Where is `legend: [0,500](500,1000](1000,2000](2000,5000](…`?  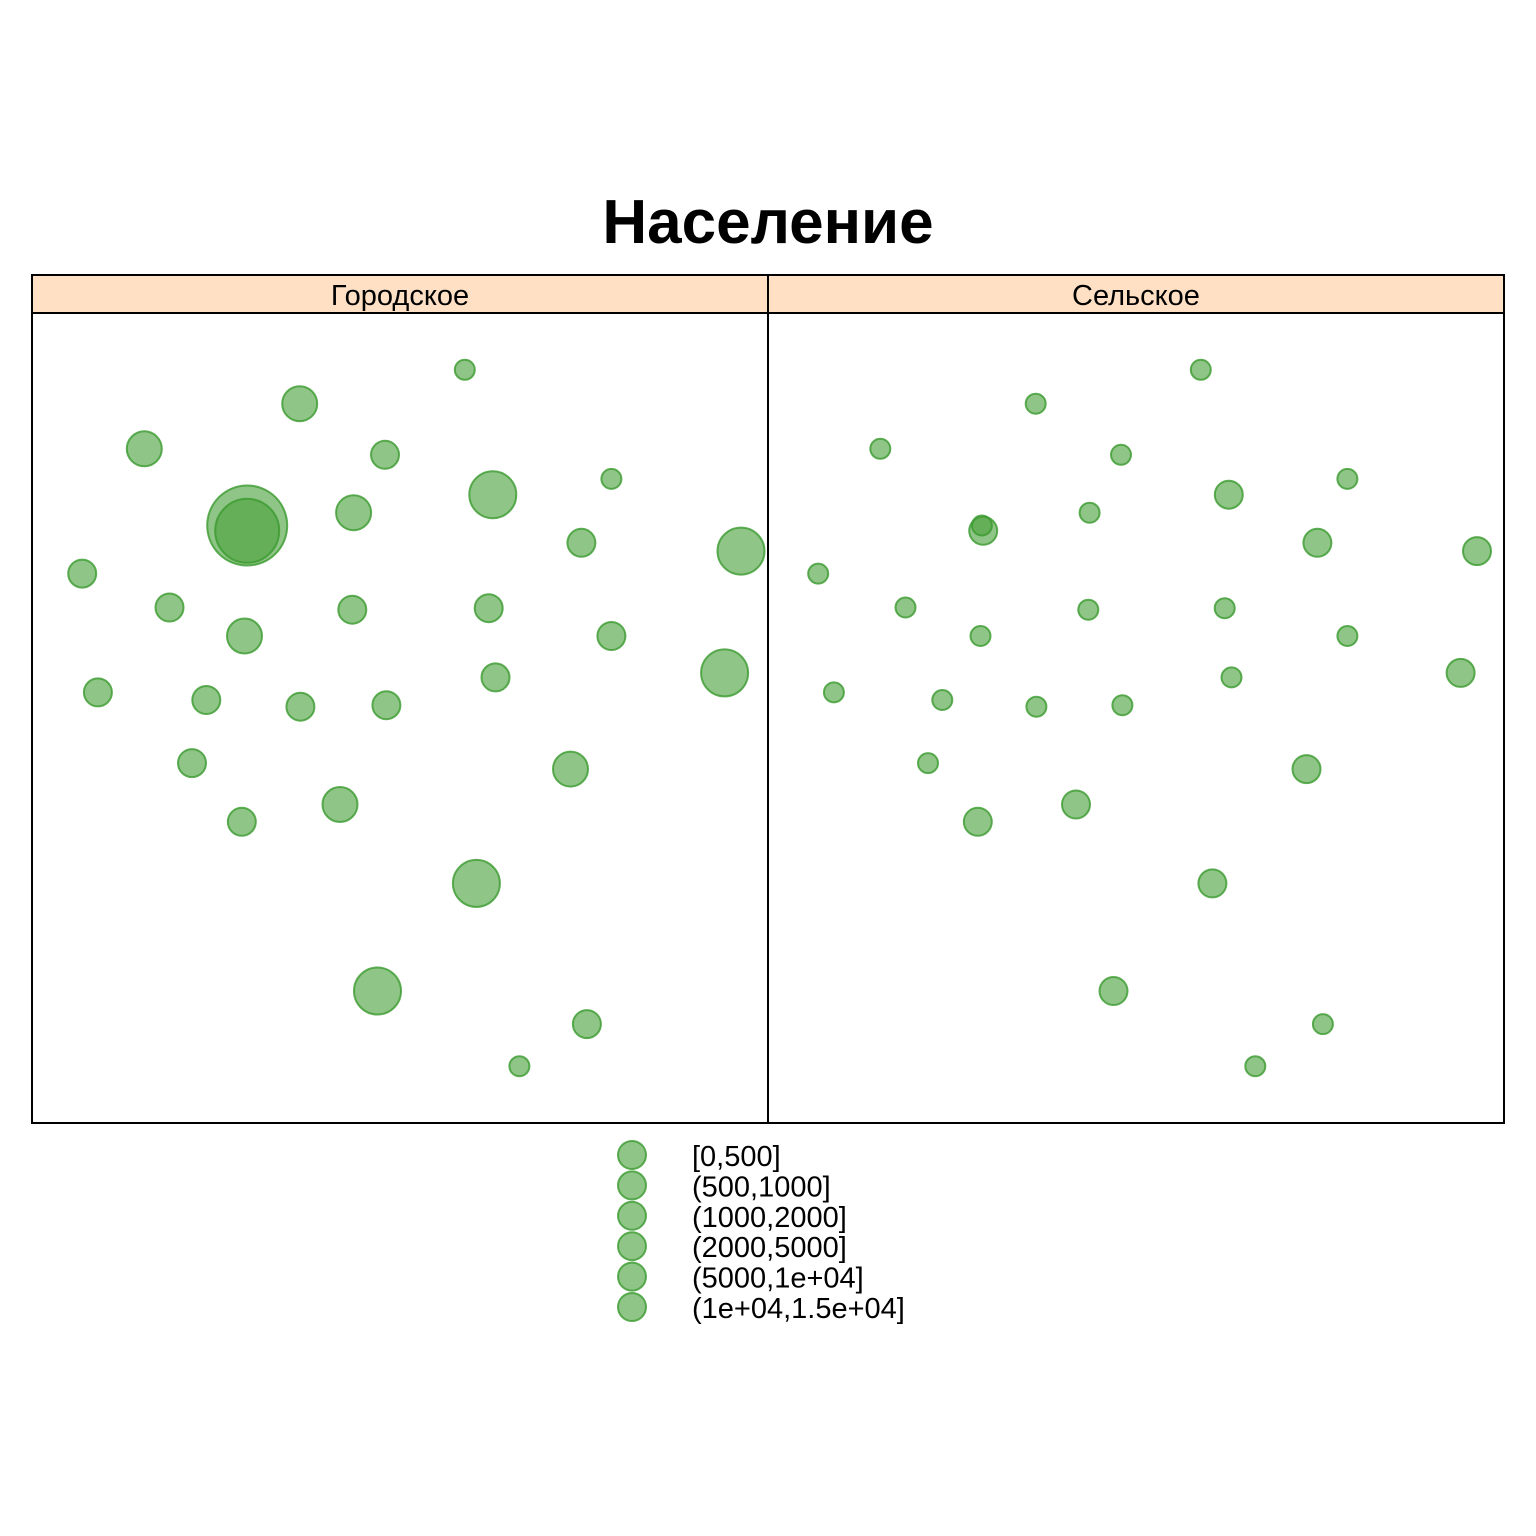 legend: [0,500](500,1000](1000,2000](2000,5000](… is located at coordinates (761, 1232).